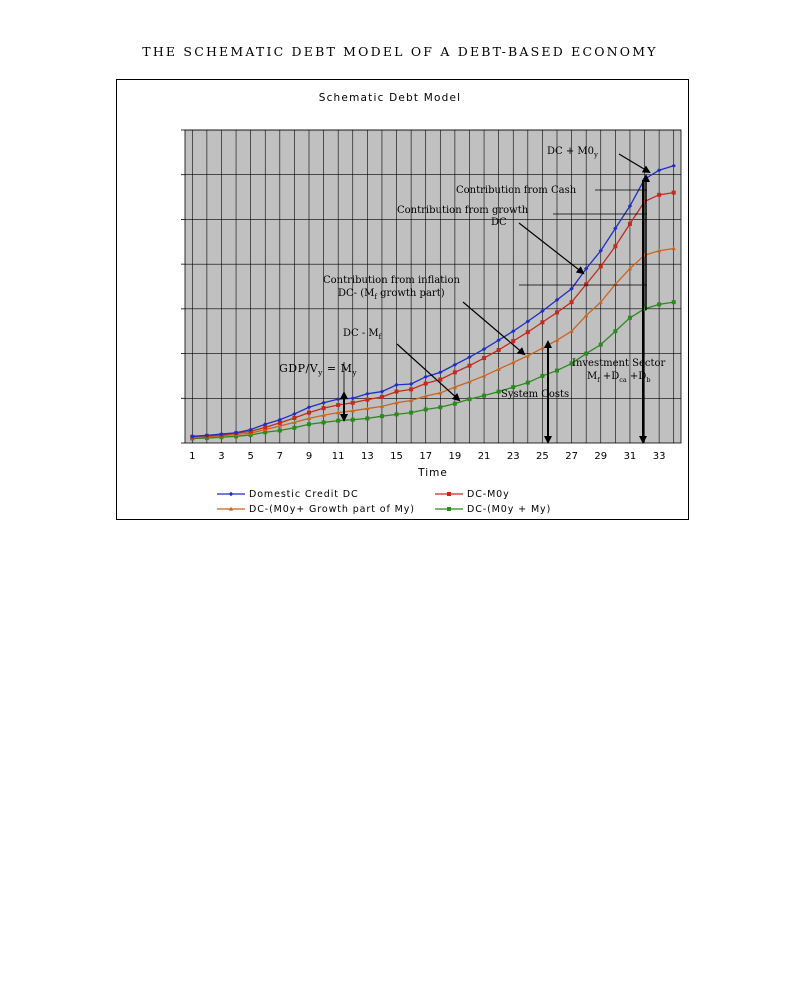 This screenshot has width=800, height=983. I want to click on x-tick-label: 5, so click(250, 456).